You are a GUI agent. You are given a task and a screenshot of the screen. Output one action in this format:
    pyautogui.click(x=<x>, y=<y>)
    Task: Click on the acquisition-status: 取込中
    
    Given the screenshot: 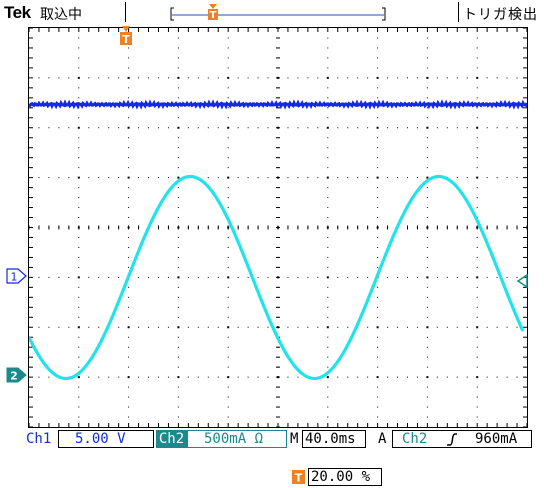 What is the action you would take?
    pyautogui.click(x=61, y=15)
    